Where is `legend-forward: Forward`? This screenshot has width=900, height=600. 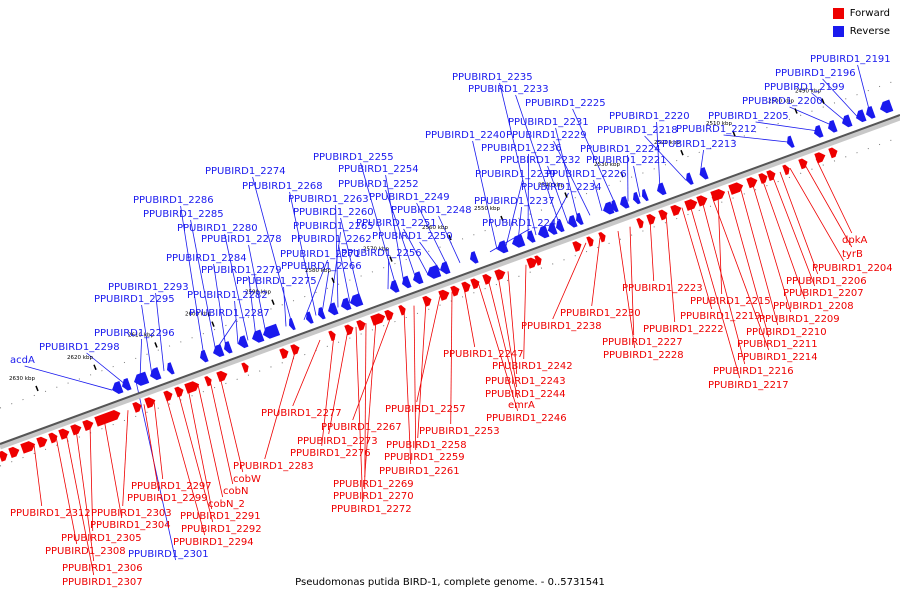 legend-forward: Forward is located at coordinates (861, 13).